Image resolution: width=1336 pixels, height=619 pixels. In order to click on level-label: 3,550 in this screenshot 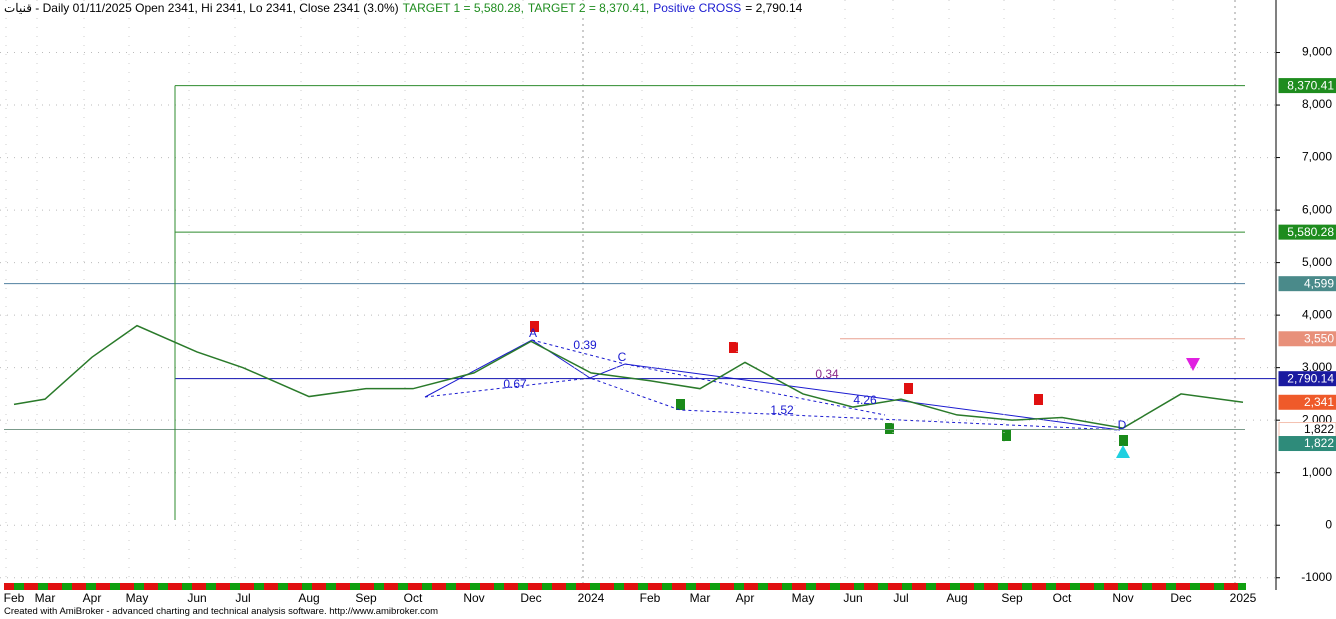, I will do `click(1319, 338)`.